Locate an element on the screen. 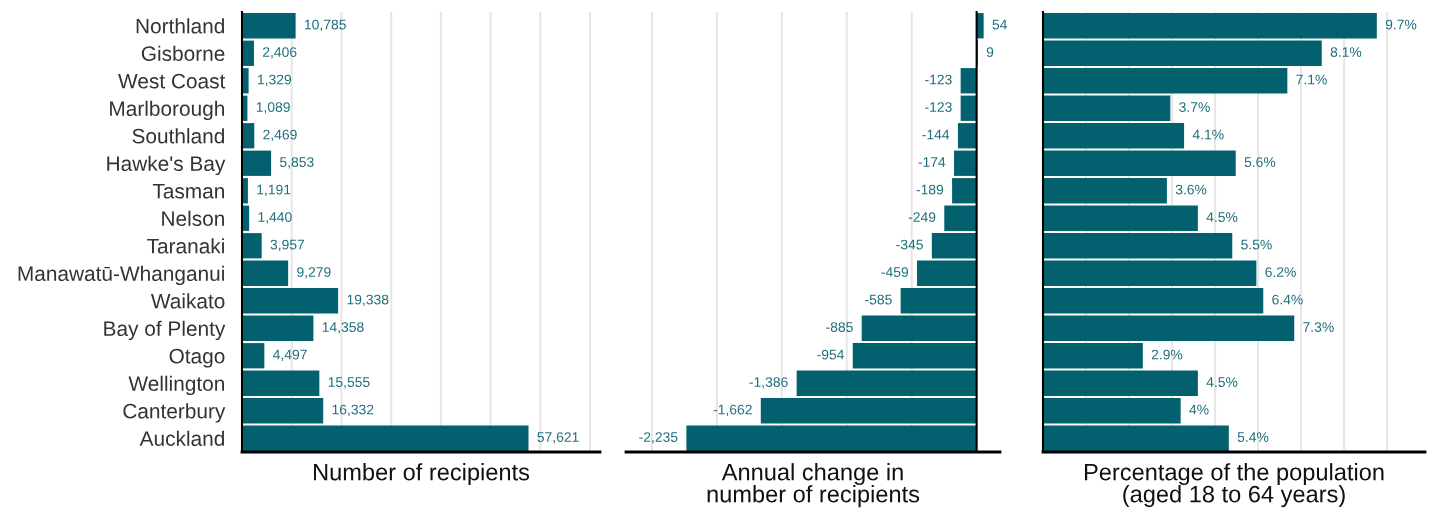 This screenshot has width=1435, height=520. data-label: 5.6% is located at coordinates (1260, 162).